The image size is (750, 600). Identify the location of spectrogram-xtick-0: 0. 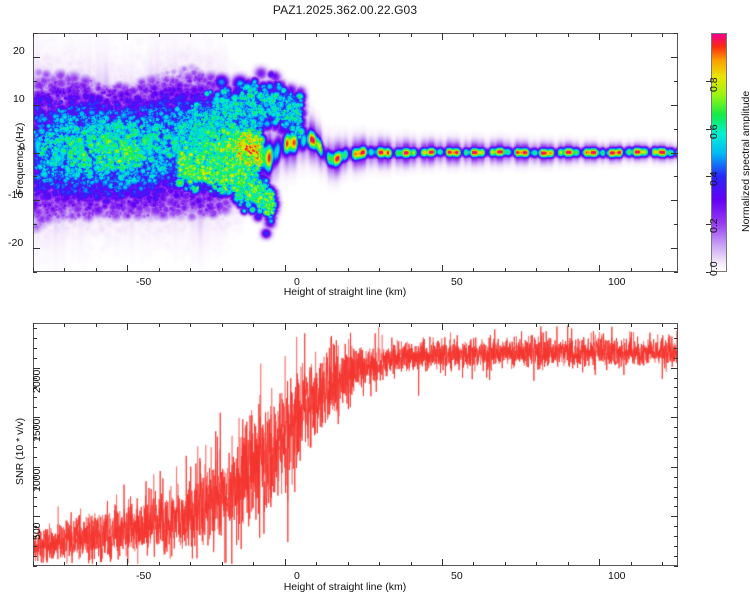
(297, 282).